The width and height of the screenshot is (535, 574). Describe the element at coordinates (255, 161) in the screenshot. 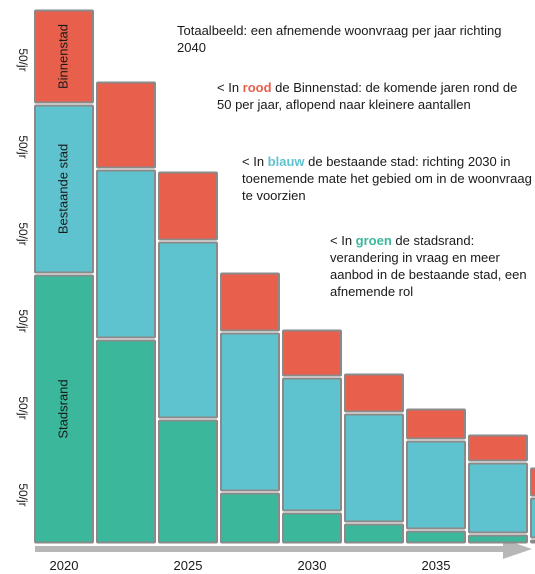

I see `annotation-blue-prefix: < In` at that location.